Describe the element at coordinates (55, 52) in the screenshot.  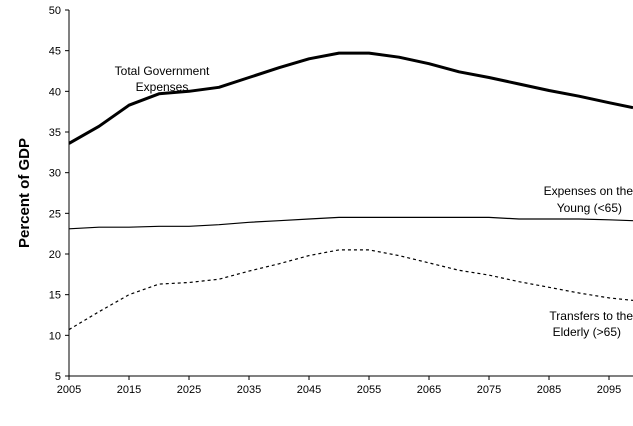
I see `y-tick-label: 45` at that location.